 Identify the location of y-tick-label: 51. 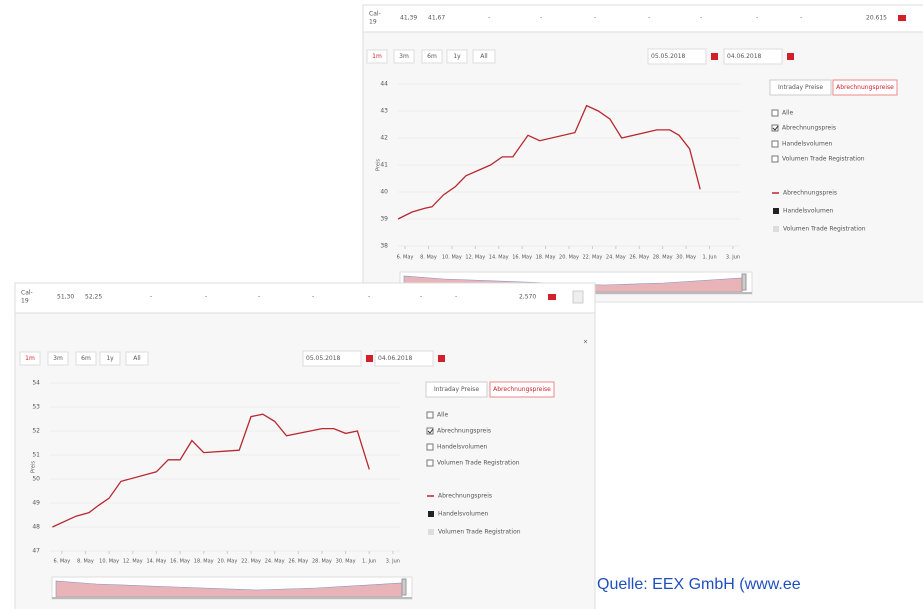
(36, 455).